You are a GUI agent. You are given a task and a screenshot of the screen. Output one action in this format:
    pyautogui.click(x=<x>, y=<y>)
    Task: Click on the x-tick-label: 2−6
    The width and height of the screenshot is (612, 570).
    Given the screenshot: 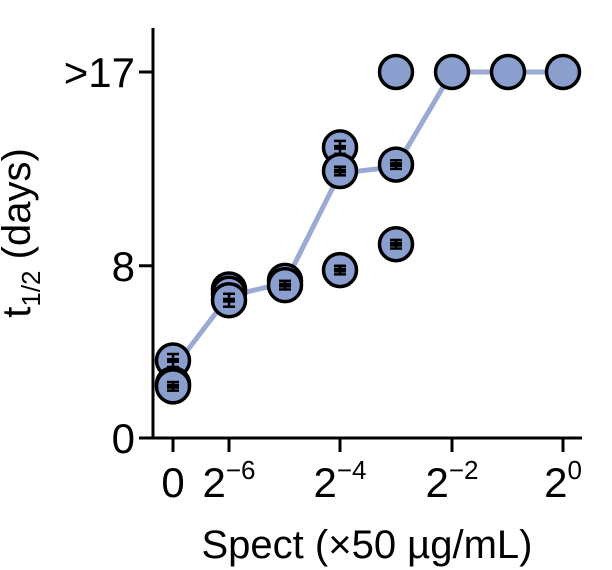 What is the action you would take?
    pyautogui.click(x=228, y=480)
    